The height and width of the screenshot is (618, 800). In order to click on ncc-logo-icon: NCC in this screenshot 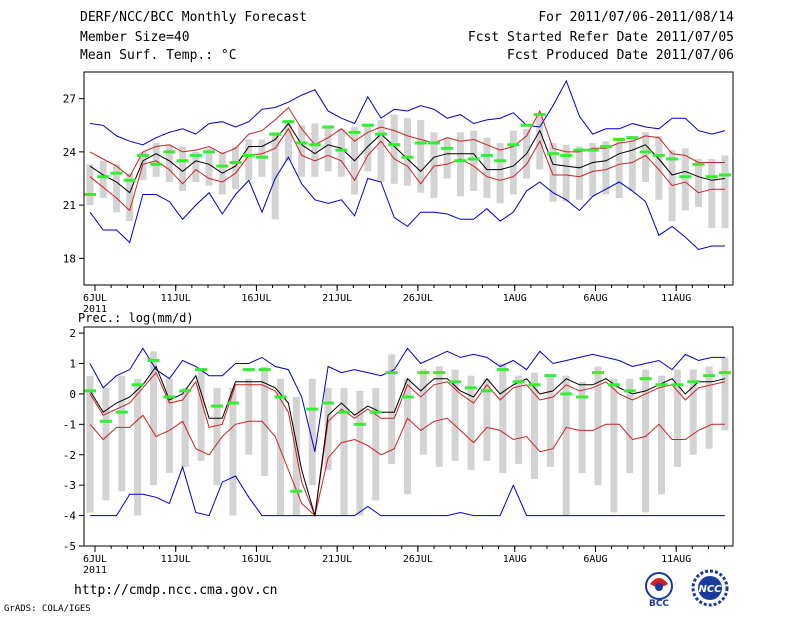, I will do `click(710, 588)`.